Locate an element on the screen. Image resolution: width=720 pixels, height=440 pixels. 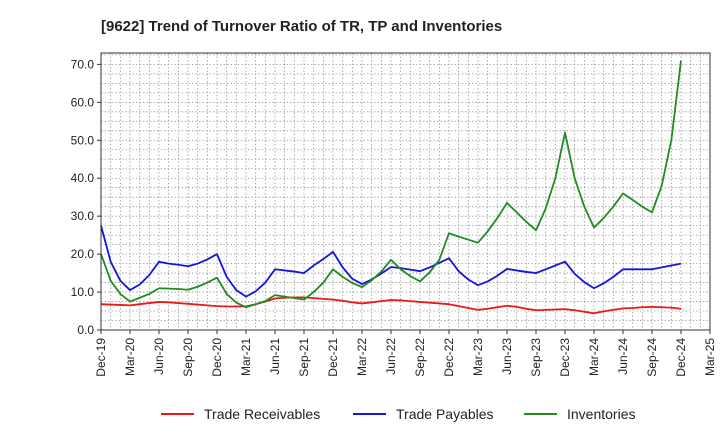
y-tick-label: 40.0 is located at coordinates (83, 178).